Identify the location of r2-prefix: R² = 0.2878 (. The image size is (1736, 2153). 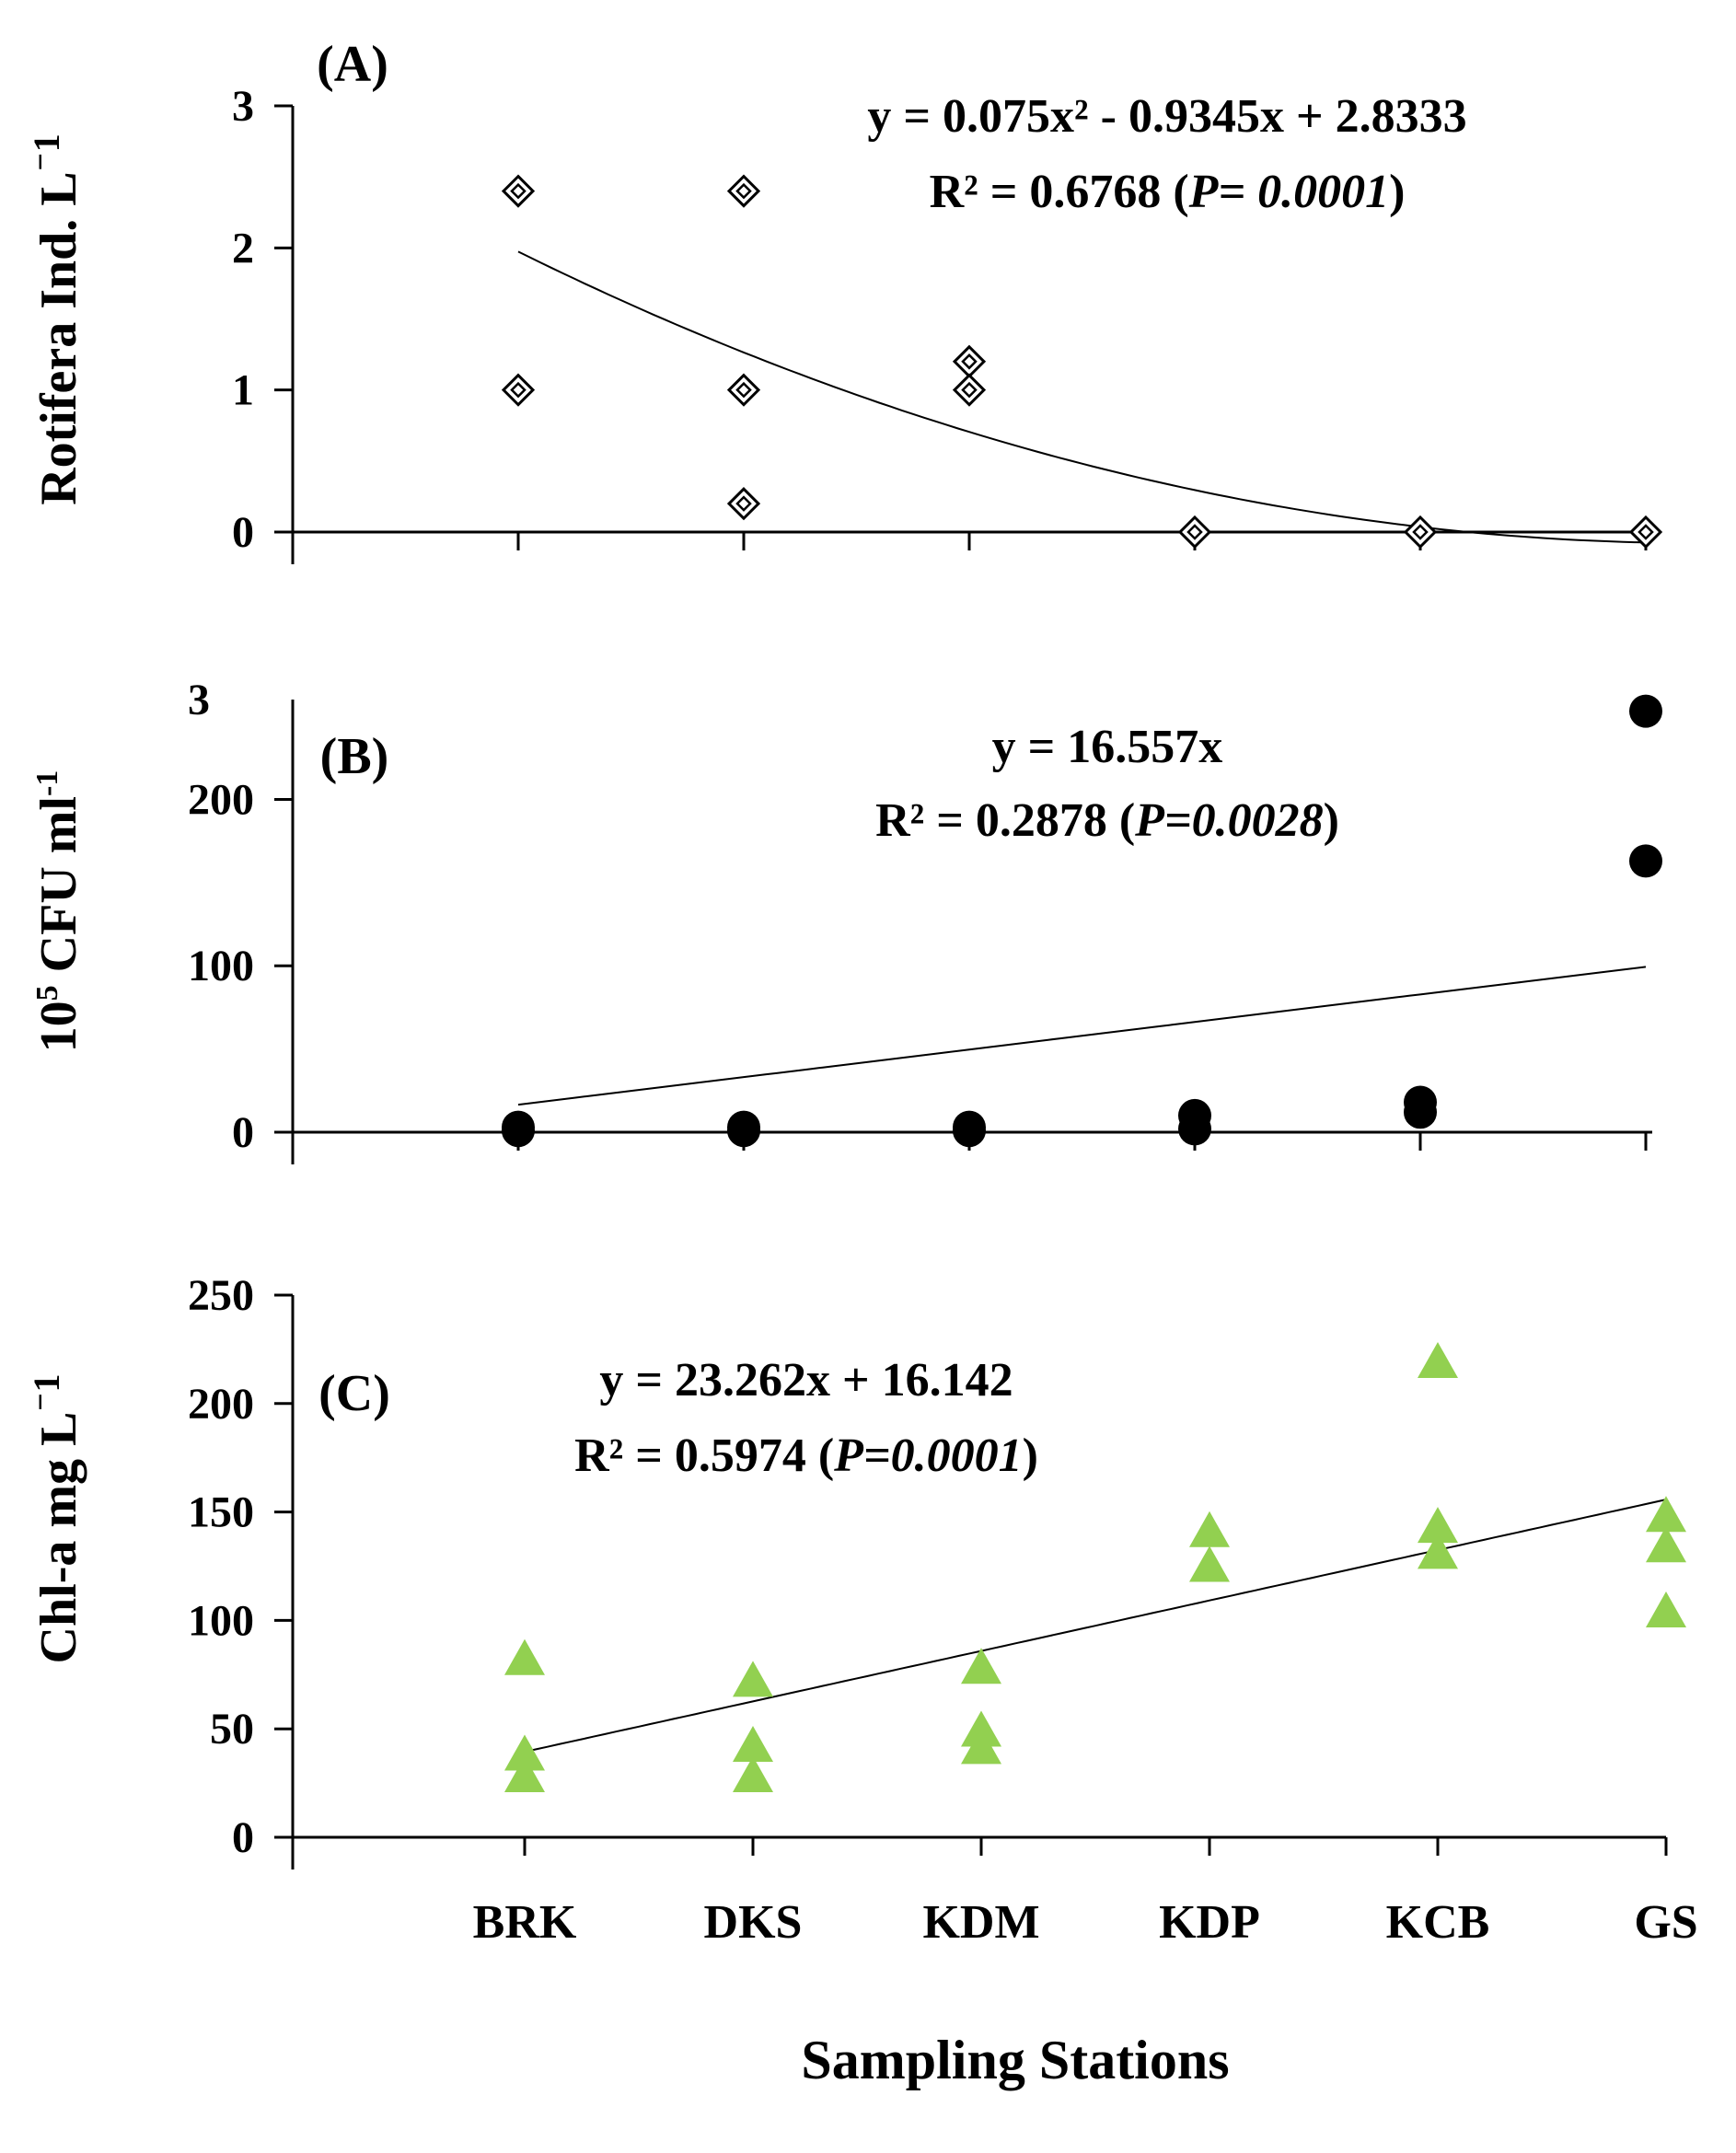
(1005, 821).